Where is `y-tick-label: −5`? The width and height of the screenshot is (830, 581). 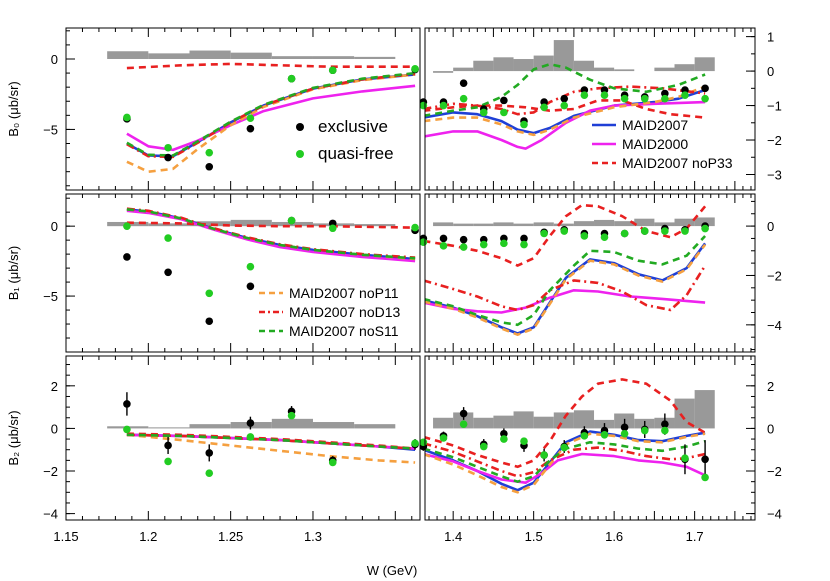
y-tick-label: −5 is located at coordinates (50, 129).